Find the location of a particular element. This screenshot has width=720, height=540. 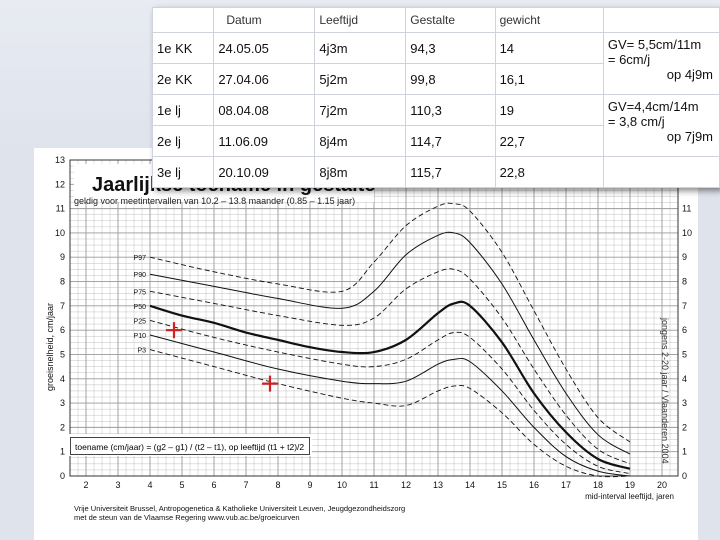

empty-note-cell is located at coordinates (661, 172).